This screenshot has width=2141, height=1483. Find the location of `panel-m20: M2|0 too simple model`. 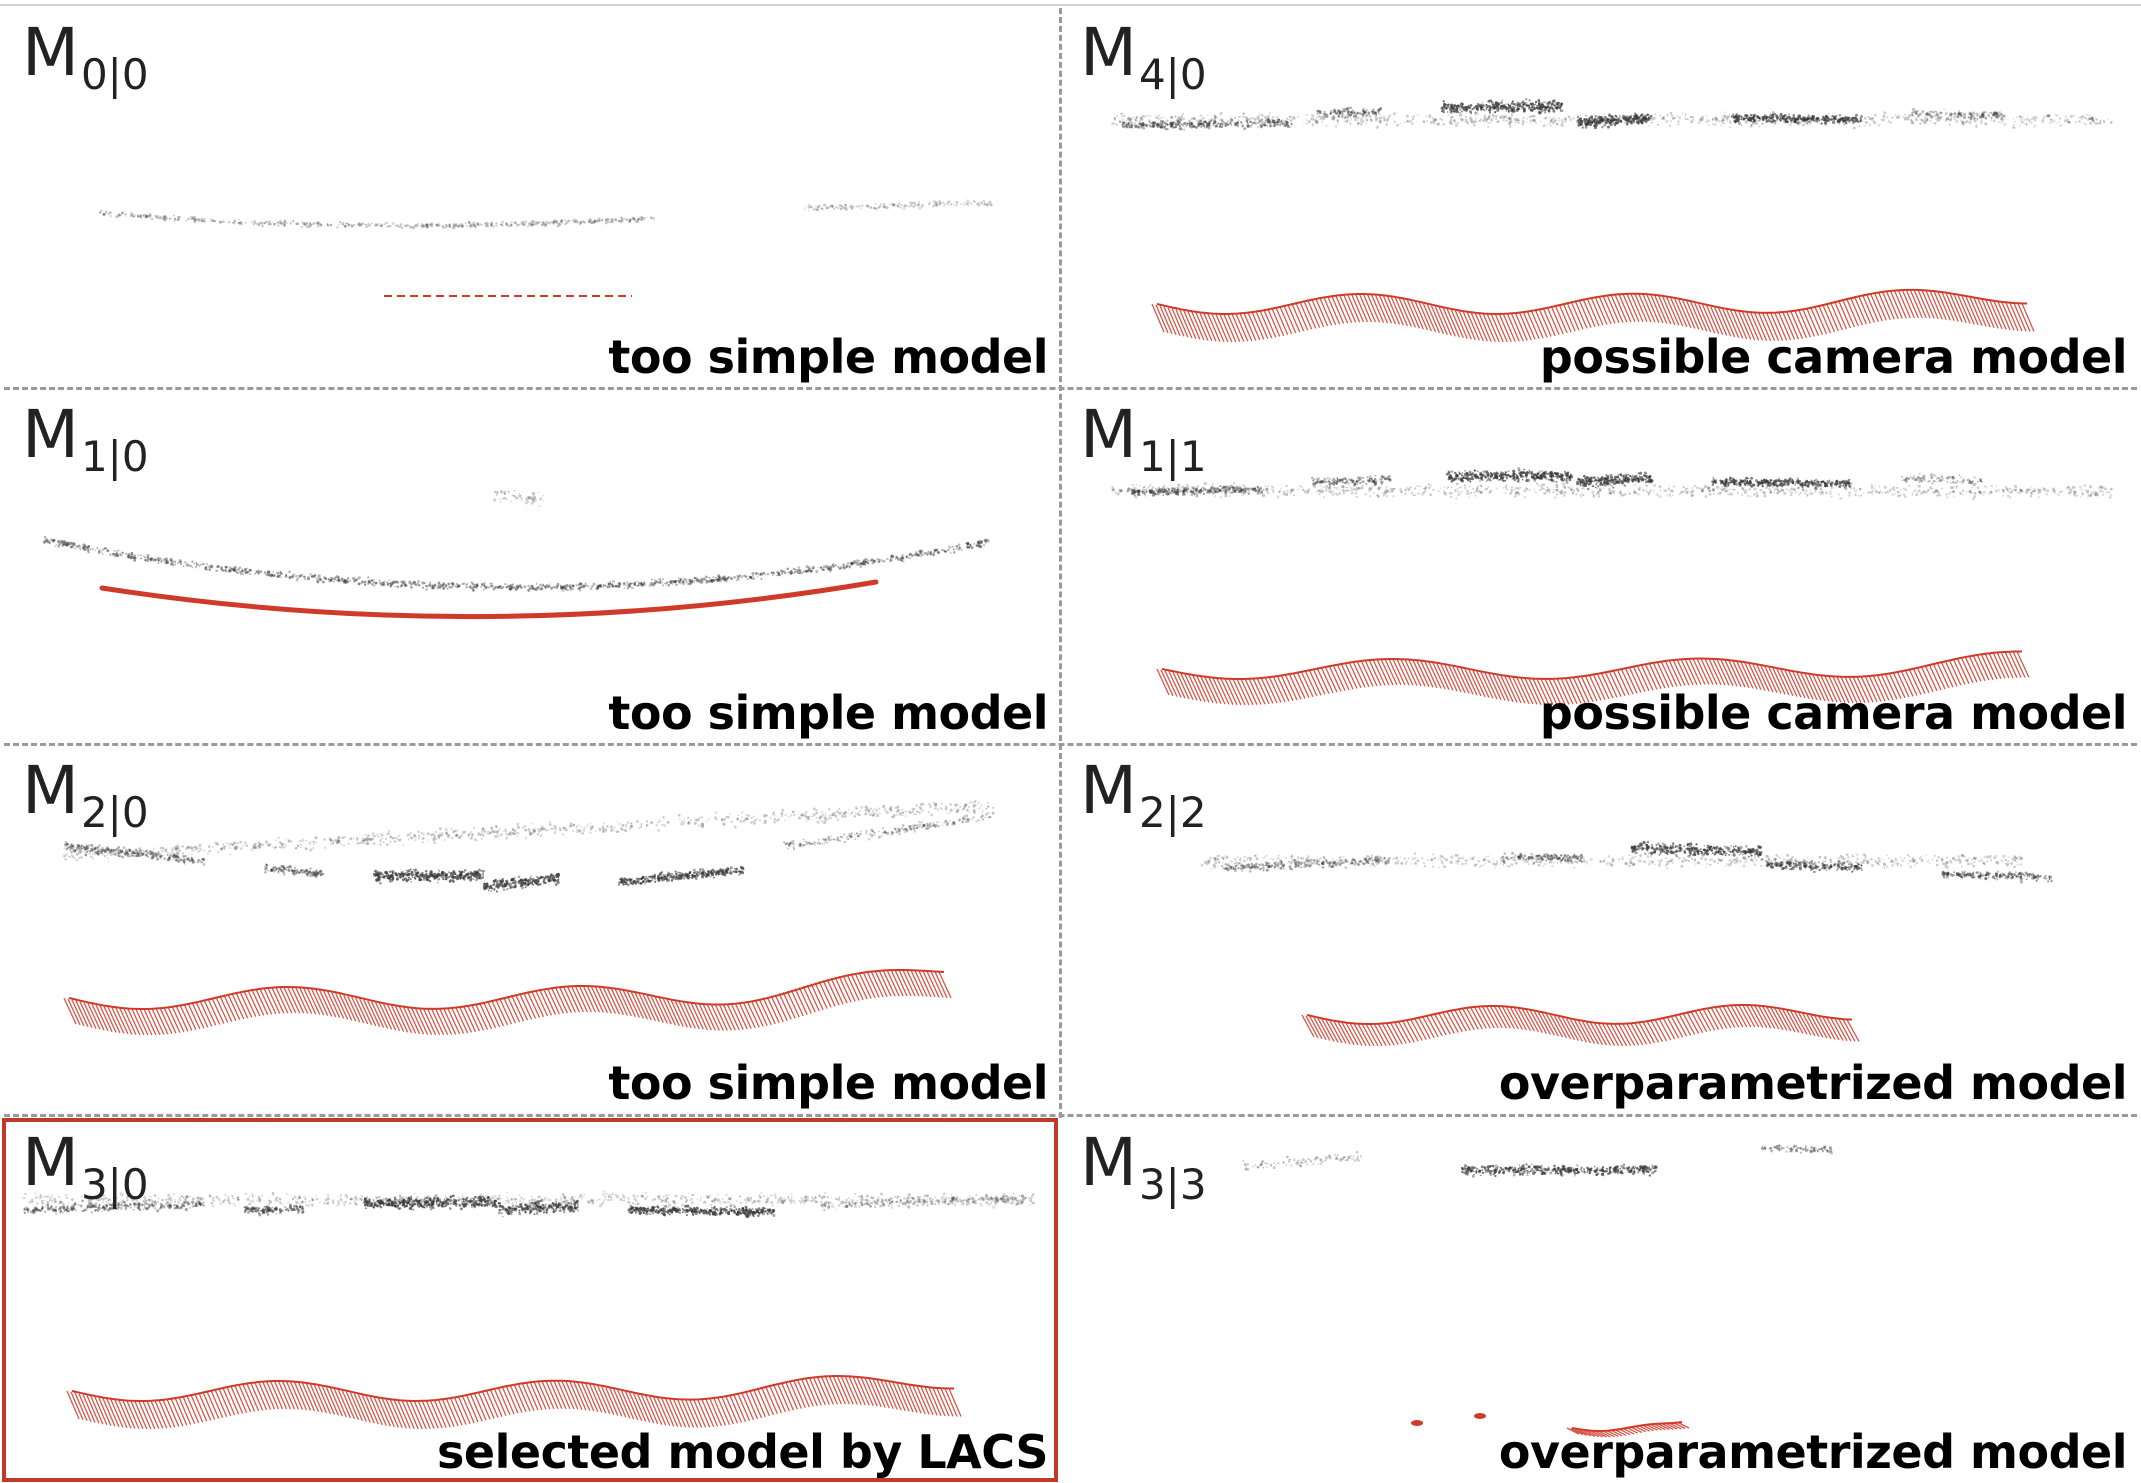

panel-m20: M2|0 too simple model is located at coordinates (531, 929).